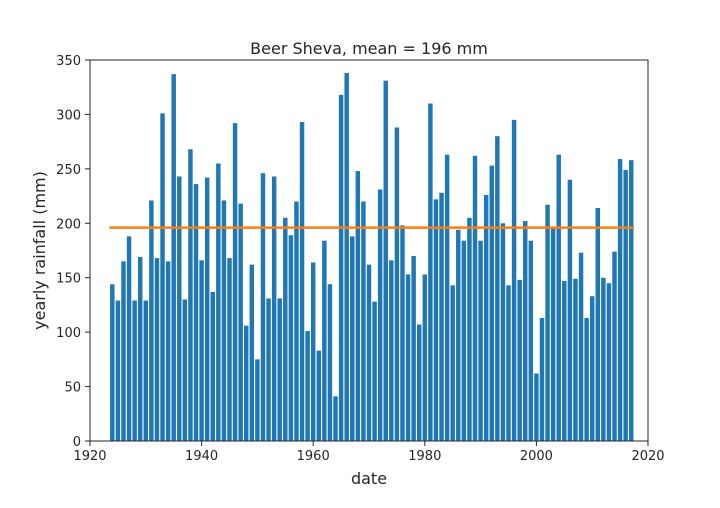 This screenshot has height=508, width=720. Describe the element at coordinates (140, 349) in the screenshot. I see `bar-1929` at that location.